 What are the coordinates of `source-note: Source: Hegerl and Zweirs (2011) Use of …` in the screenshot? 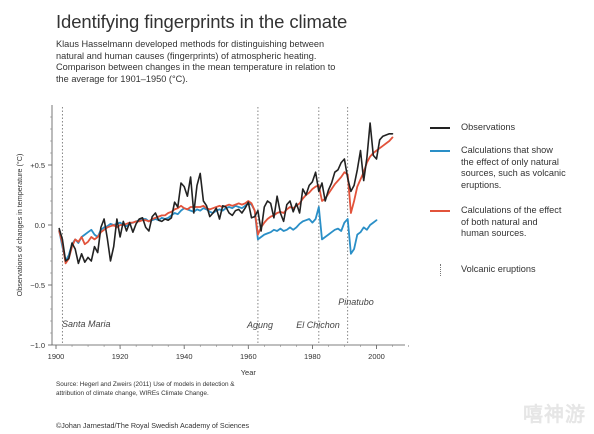 It's located at (145, 389).